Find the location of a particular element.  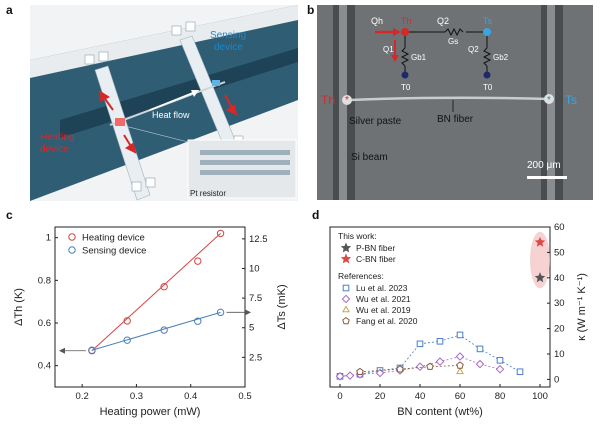

silver-paste-right is located at coordinates (549, 99).